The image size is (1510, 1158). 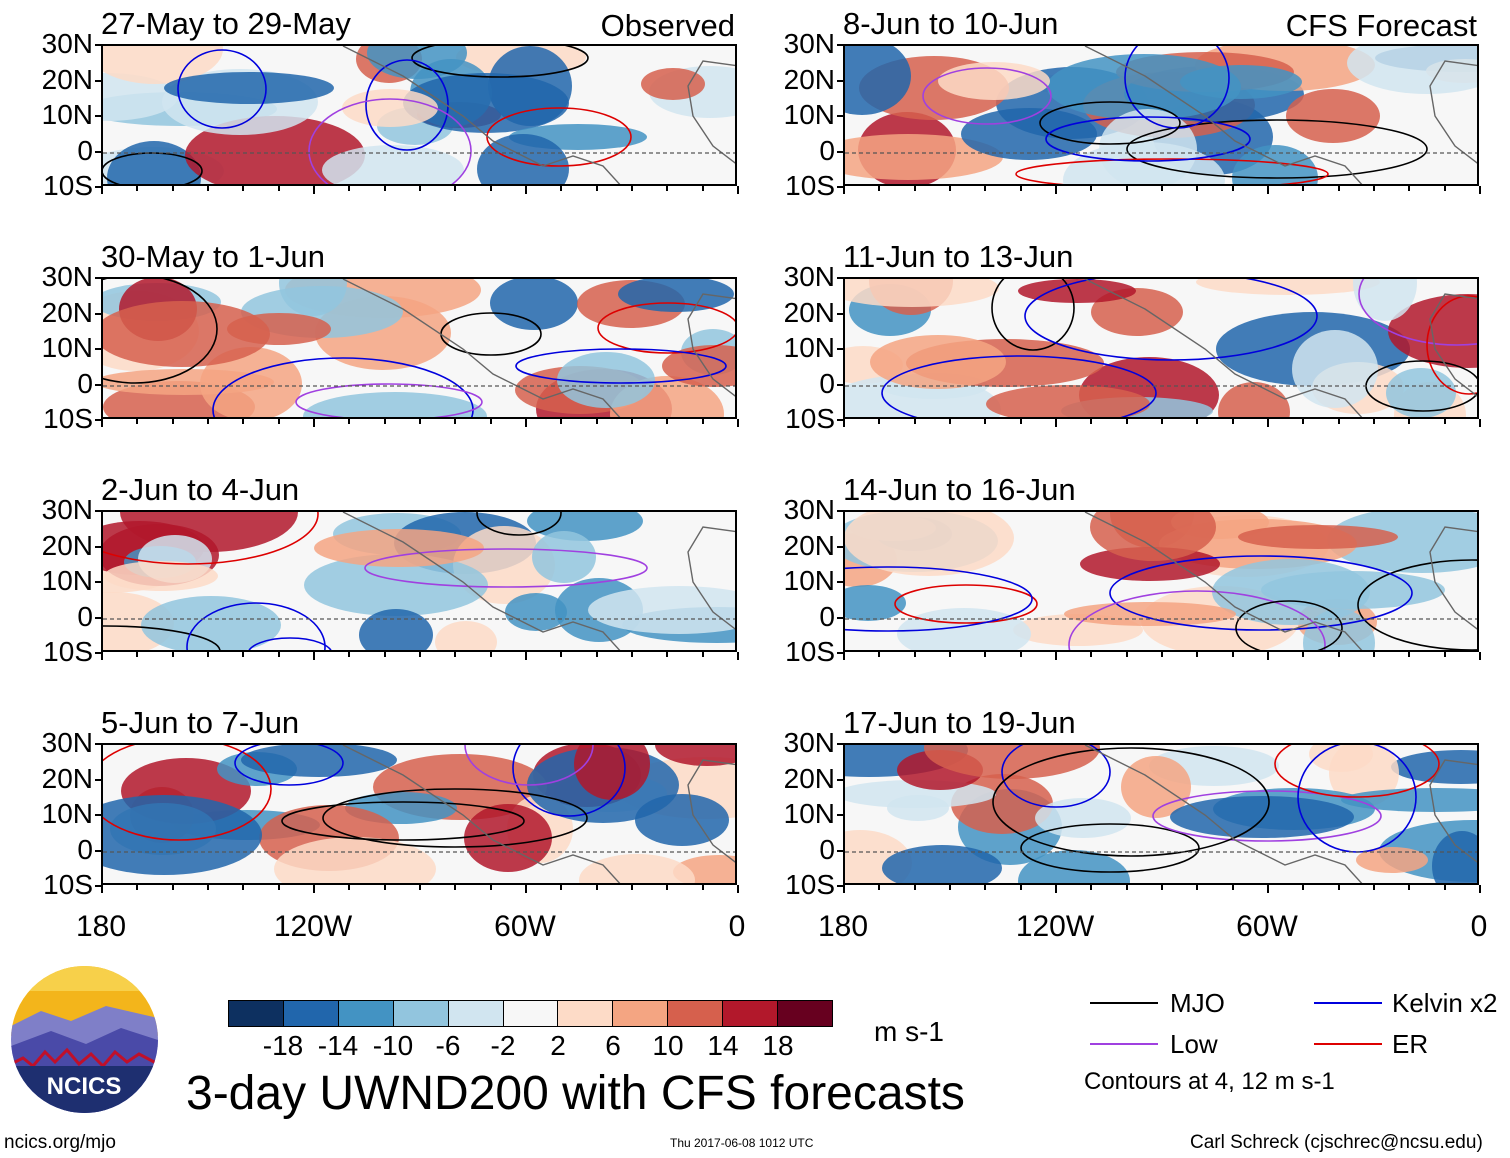 I want to click on x-axis-label: 60W, so click(x=1267, y=926).